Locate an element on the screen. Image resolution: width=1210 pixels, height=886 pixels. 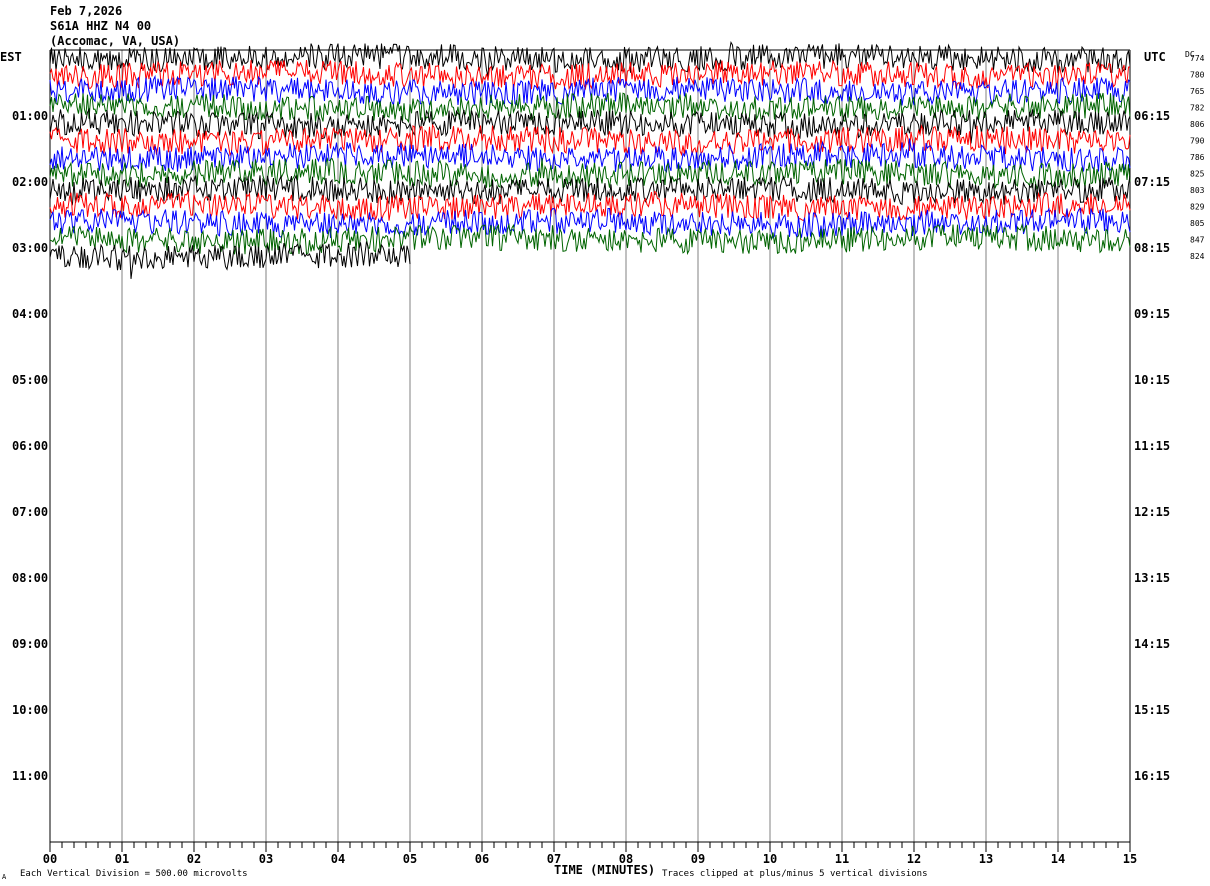
est-hour-label: 03:00 is located at coordinates (30, 248).